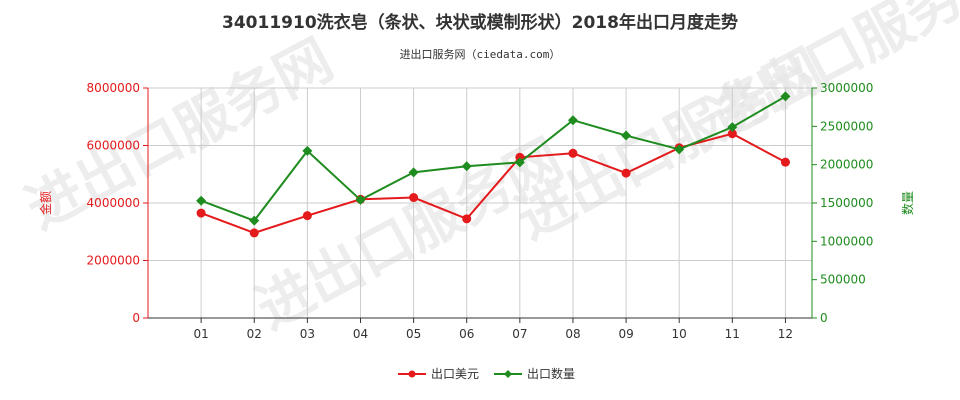 This screenshot has height=400, width=960. What do you see at coordinates (254, 334) in the screenshot?
I see `x-tick-label: 02` at bounding box center [254, 334].